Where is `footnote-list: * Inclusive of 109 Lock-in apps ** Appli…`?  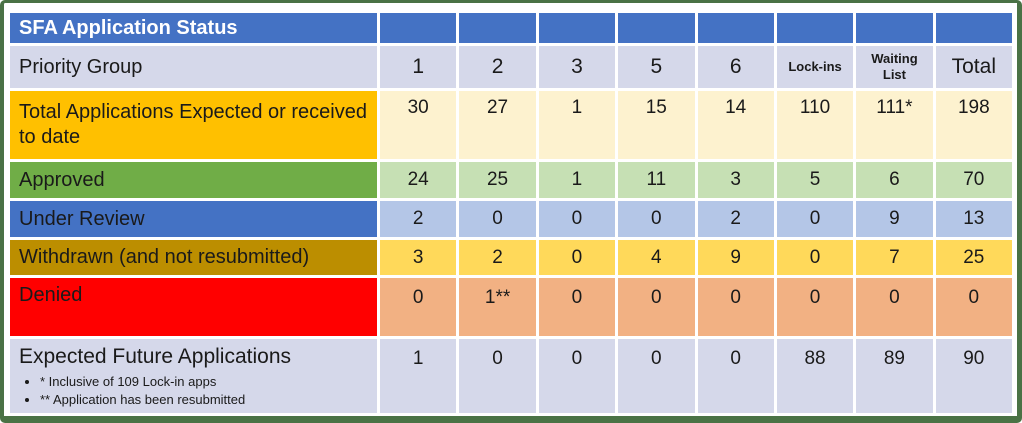
footnote-list: * Inclusive of 109 Lock-in apps ** Appli… is located at coordinates (134, 391).